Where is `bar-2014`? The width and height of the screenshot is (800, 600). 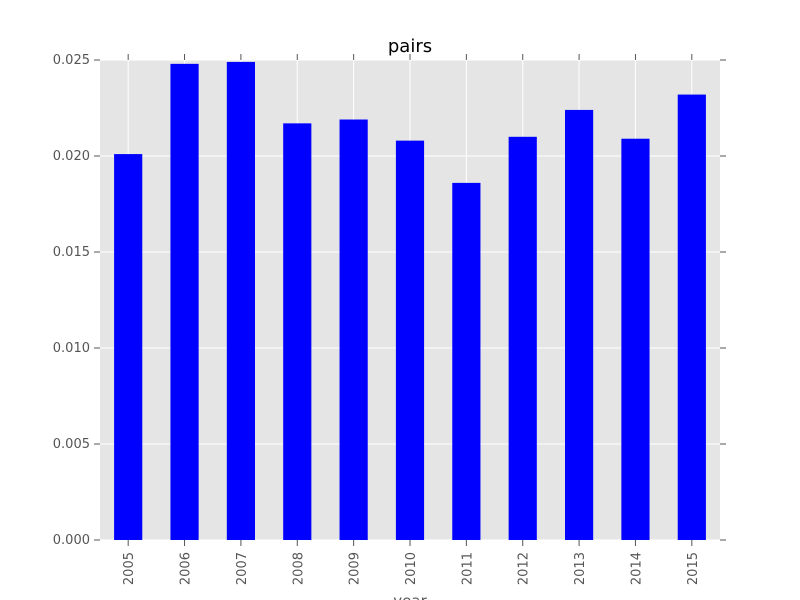
bar-2014 is located at coordinates (635, 339).